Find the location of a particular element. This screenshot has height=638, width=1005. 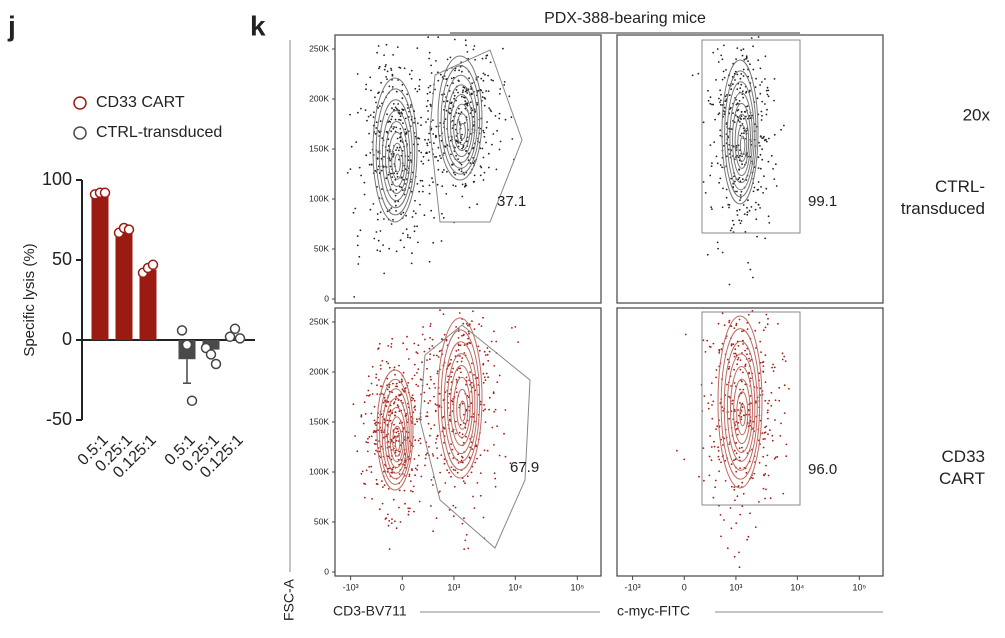

gate-value: 37.1 is located at coordinates (511, 201).